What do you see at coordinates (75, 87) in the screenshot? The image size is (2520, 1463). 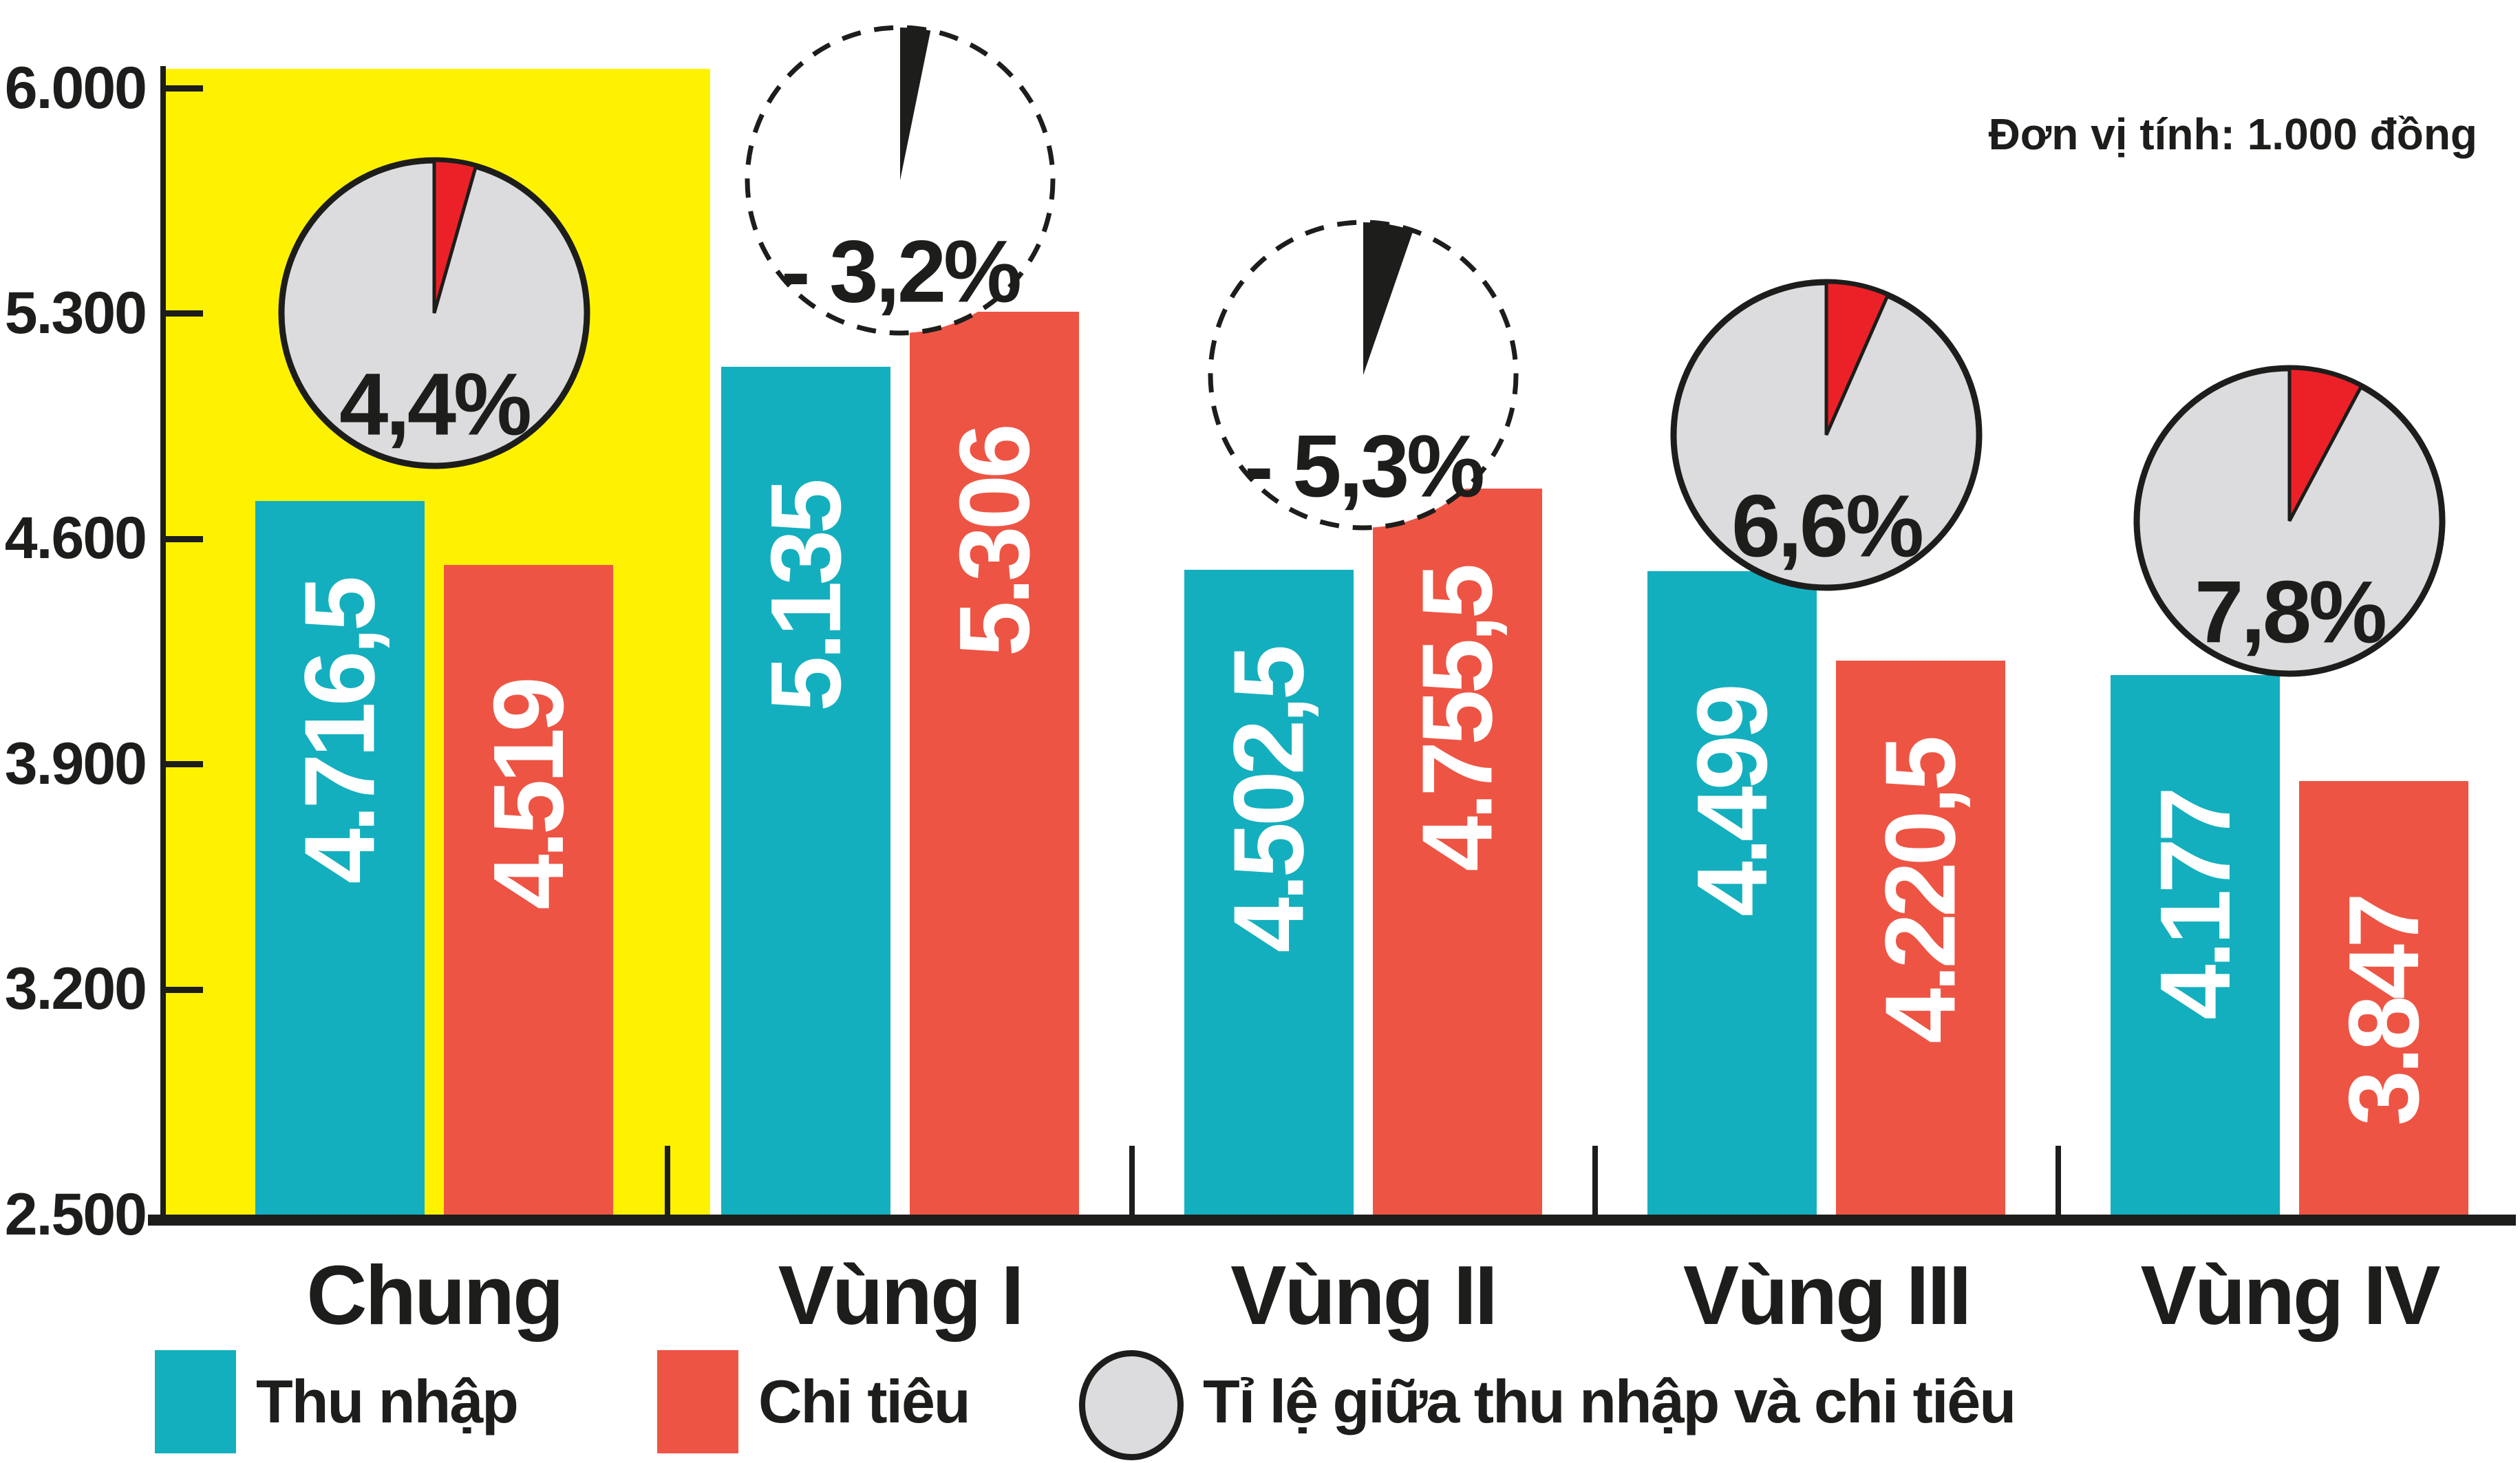 I see `y-axis-label: 6.000` at bounding box center [75, 87].